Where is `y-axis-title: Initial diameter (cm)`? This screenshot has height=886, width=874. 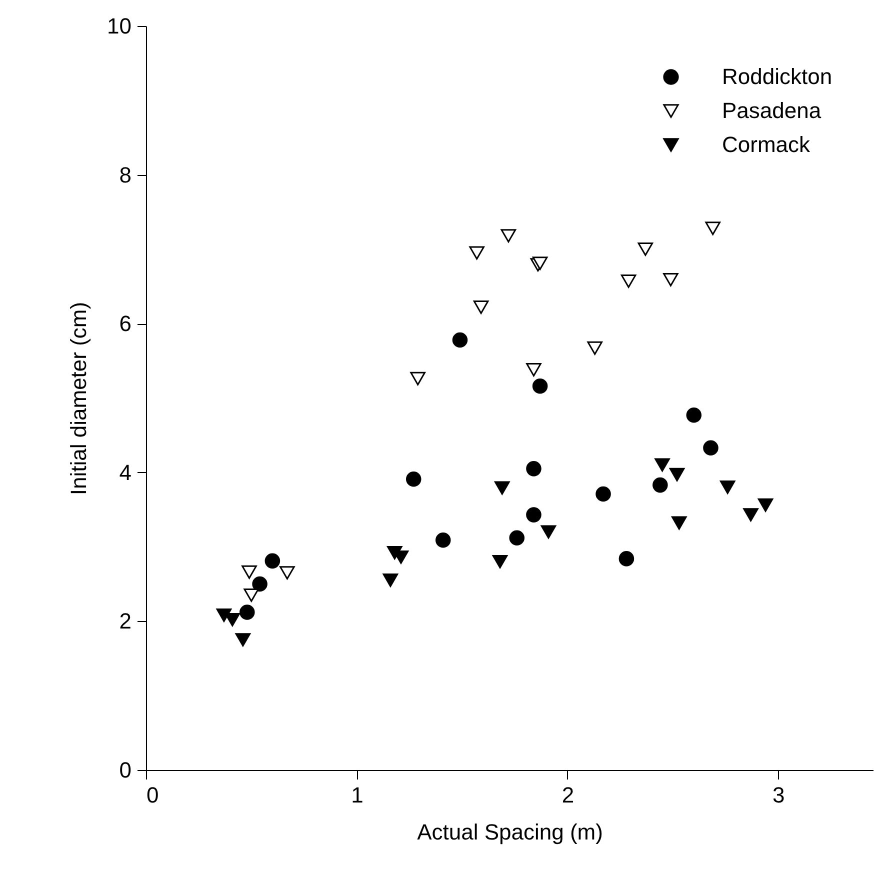 y-axis-title: Initial diameter (cm) is located at coordinates (79, 399).